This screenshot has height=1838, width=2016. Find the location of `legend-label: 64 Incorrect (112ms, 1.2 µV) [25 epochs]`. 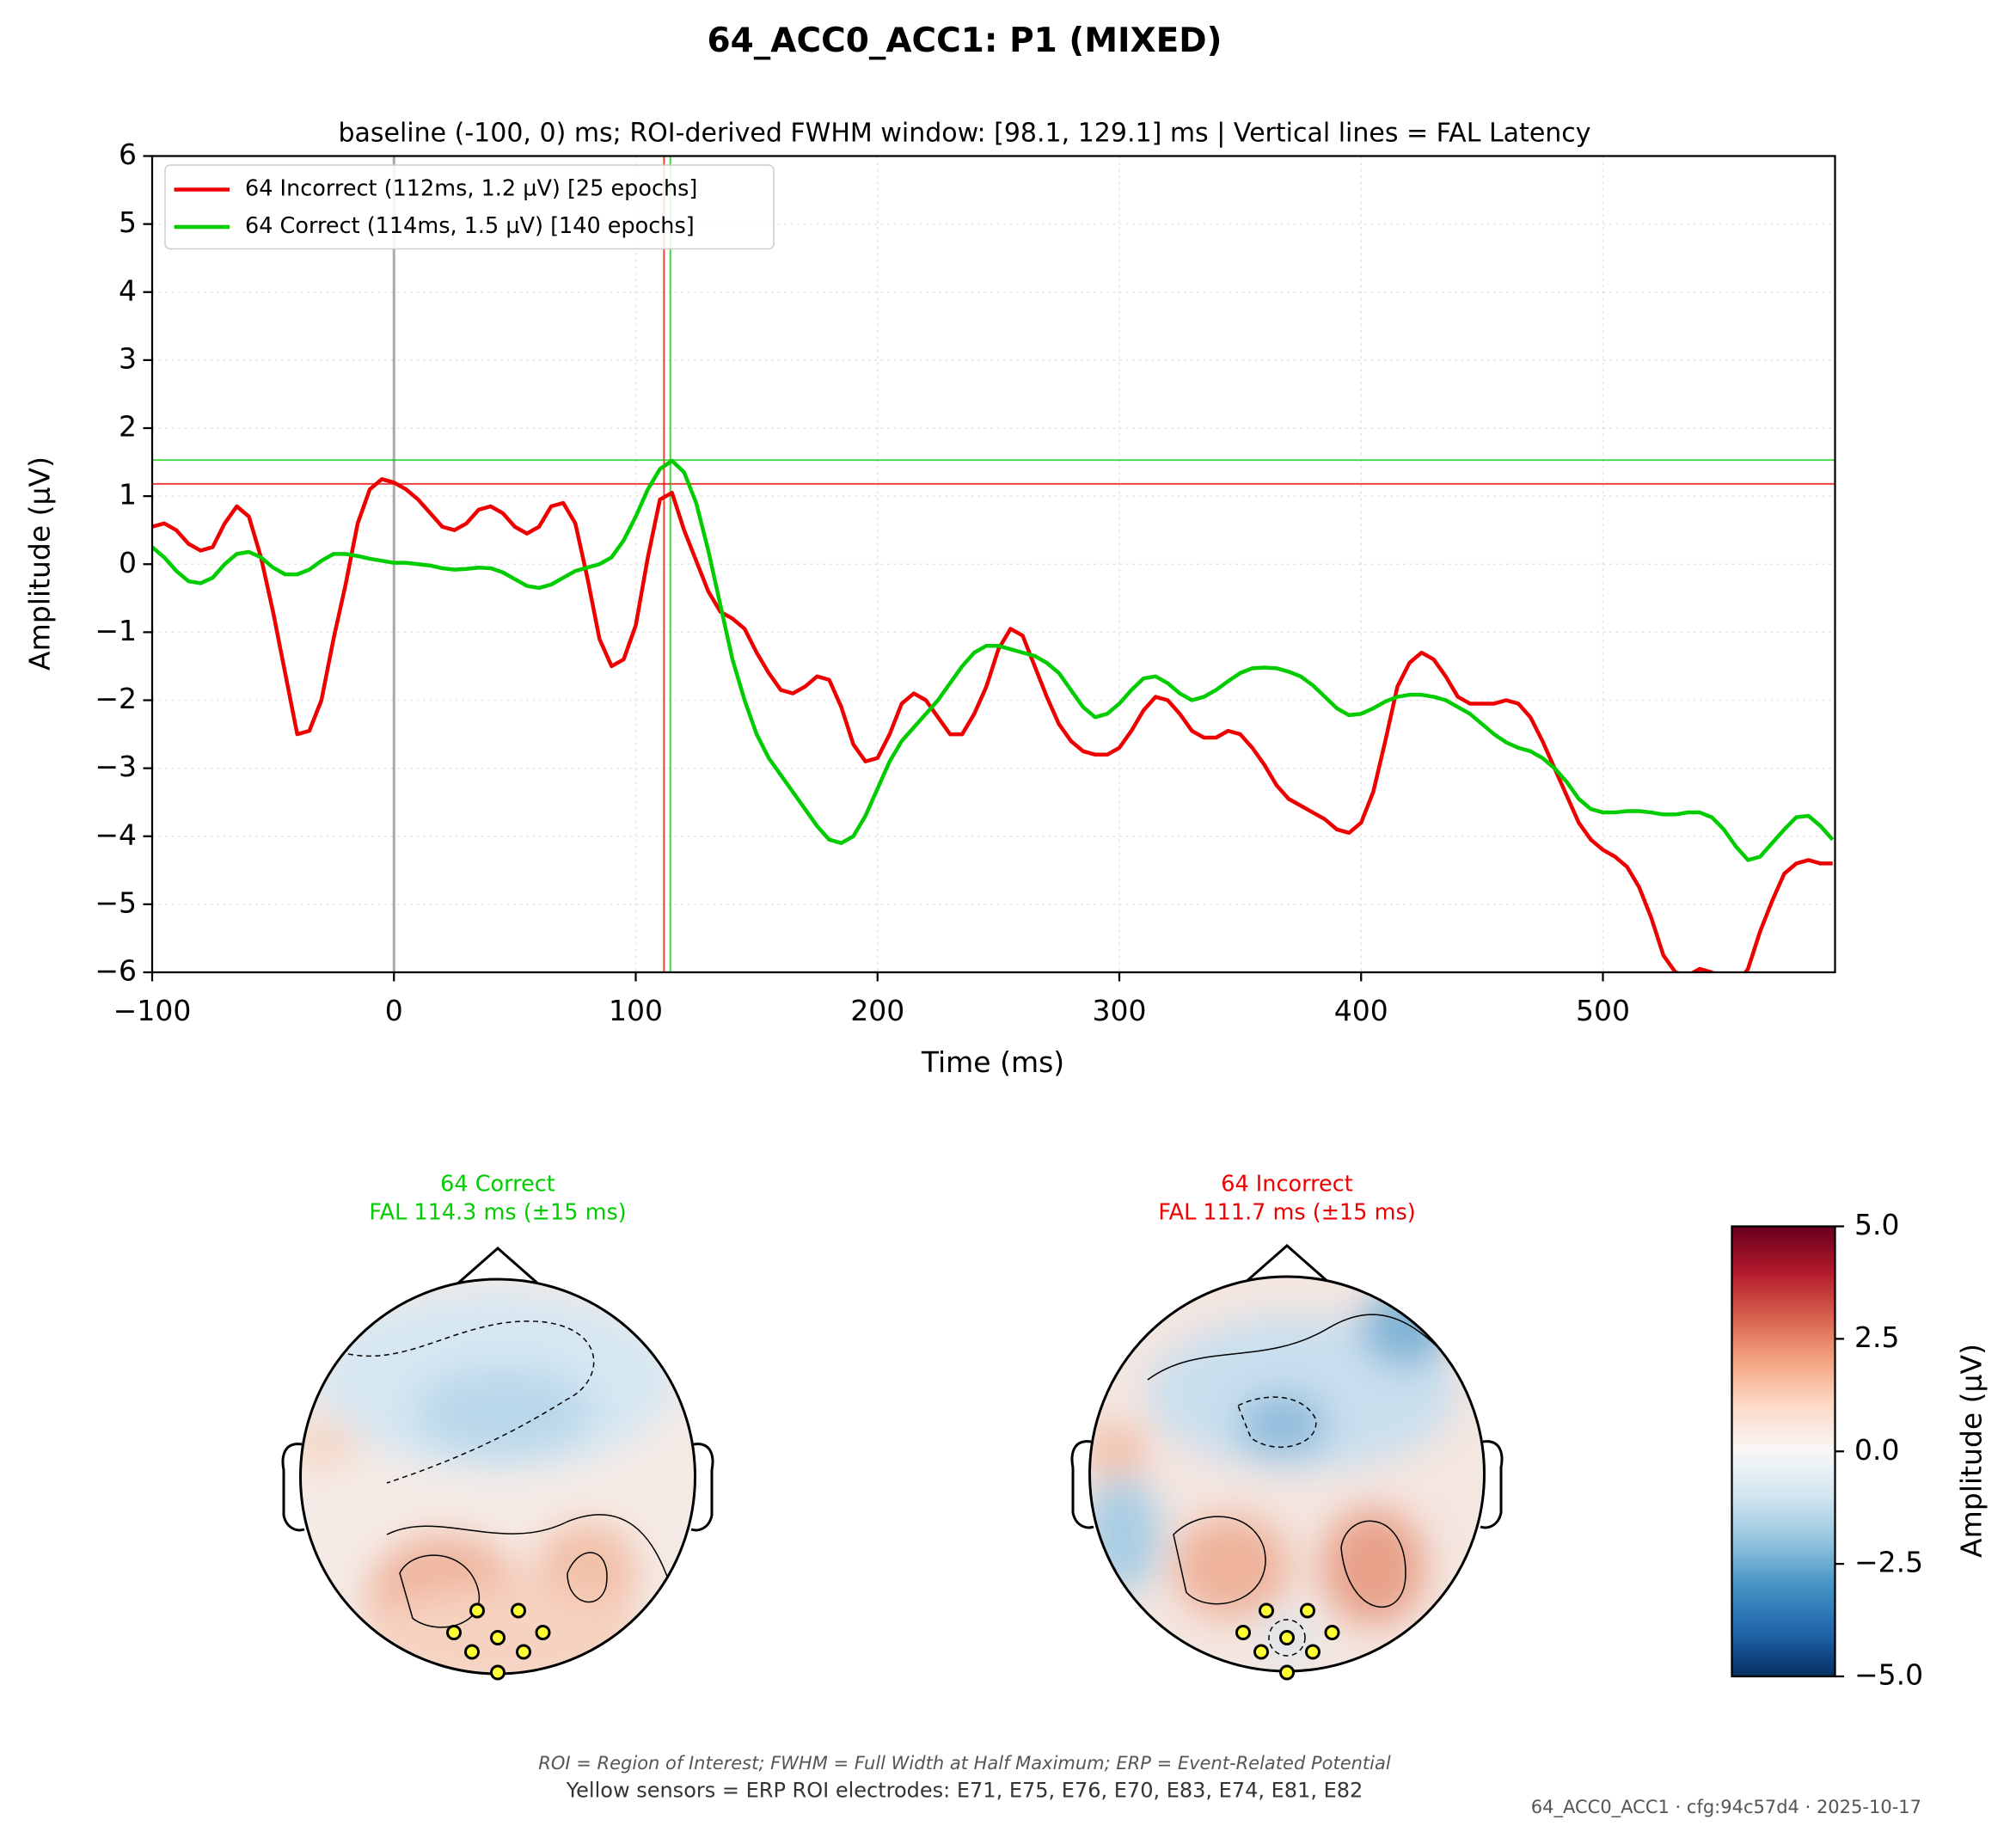

legend-label: 64 Incorrect (112ms, 1.2 µV) [25 epochs] is located at coordinates (471, 189).